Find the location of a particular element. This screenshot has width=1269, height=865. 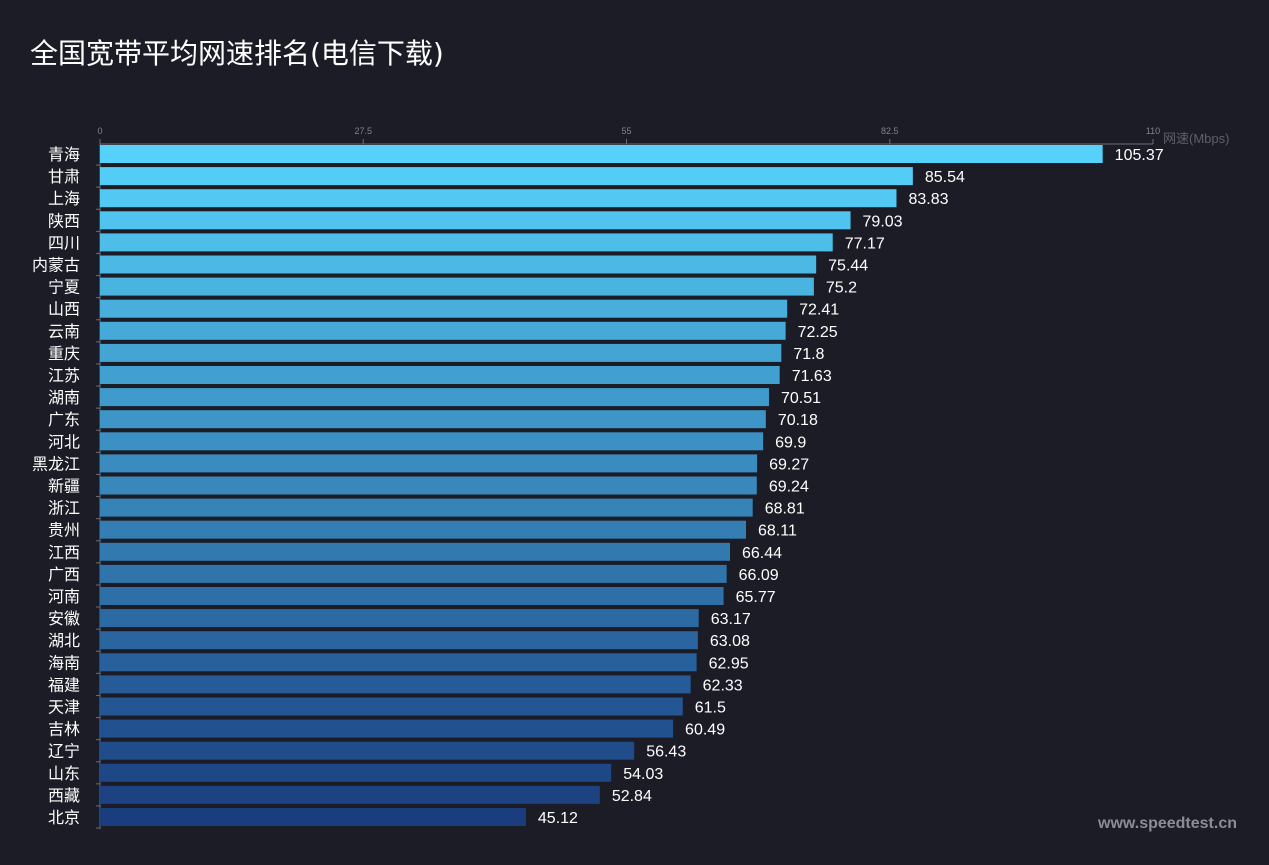

category-label: 河南 is located at coordinates (64, 596).